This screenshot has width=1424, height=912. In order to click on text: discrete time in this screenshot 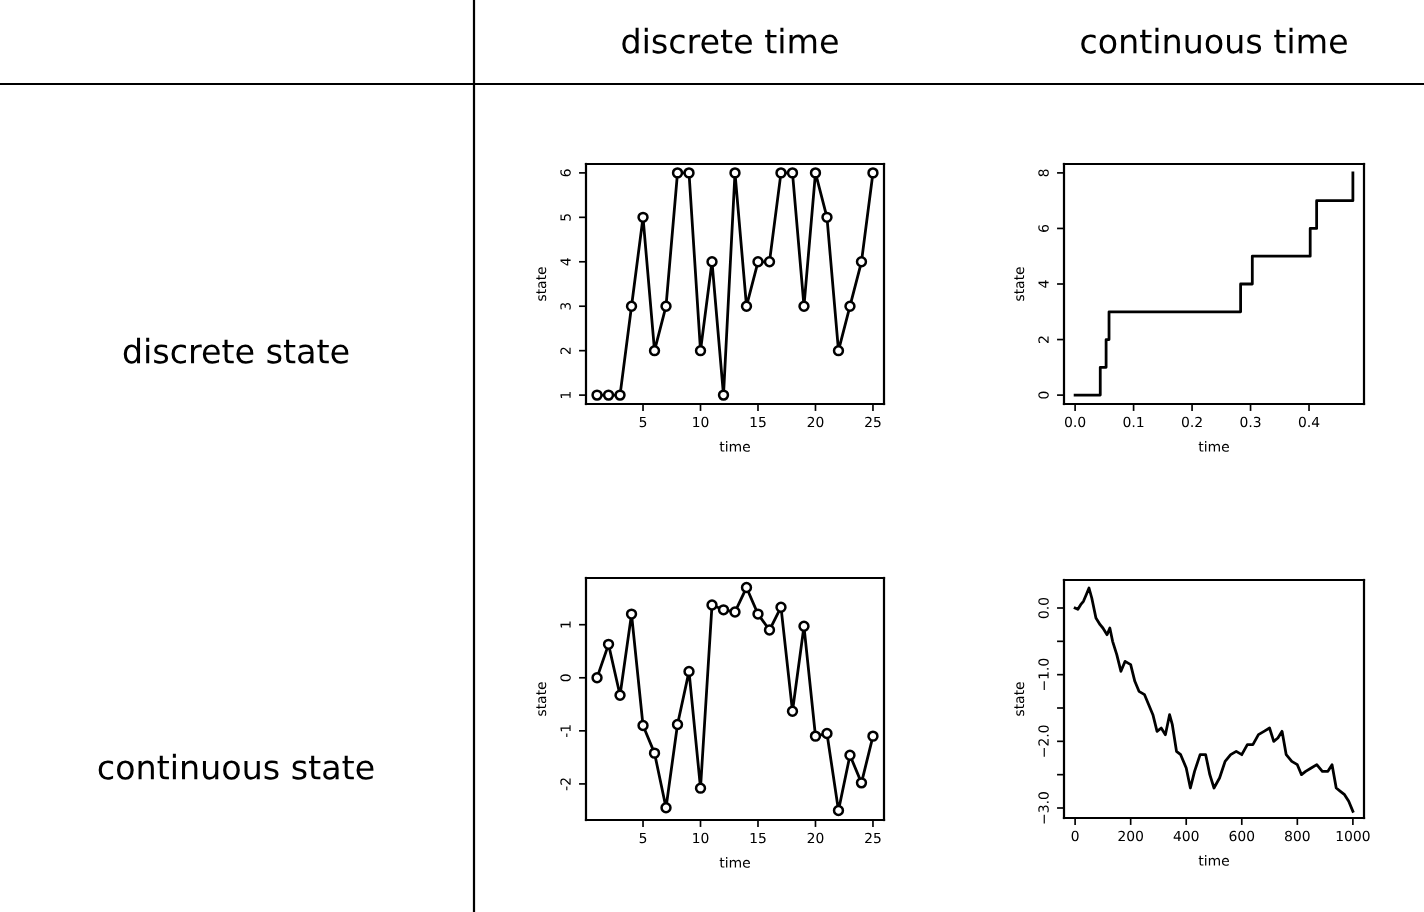, I will do `click(730, 40)`.